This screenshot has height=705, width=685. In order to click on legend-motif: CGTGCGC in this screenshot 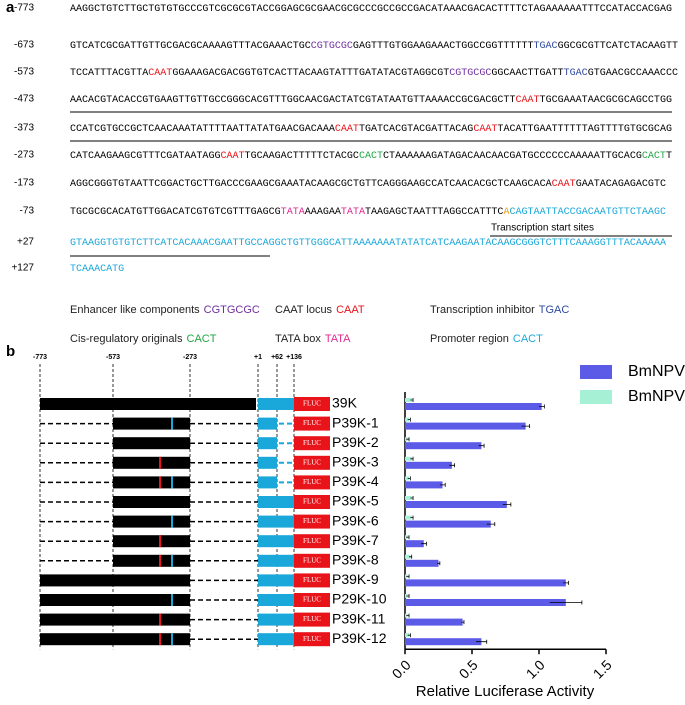, I will do `click(232, 310)`.